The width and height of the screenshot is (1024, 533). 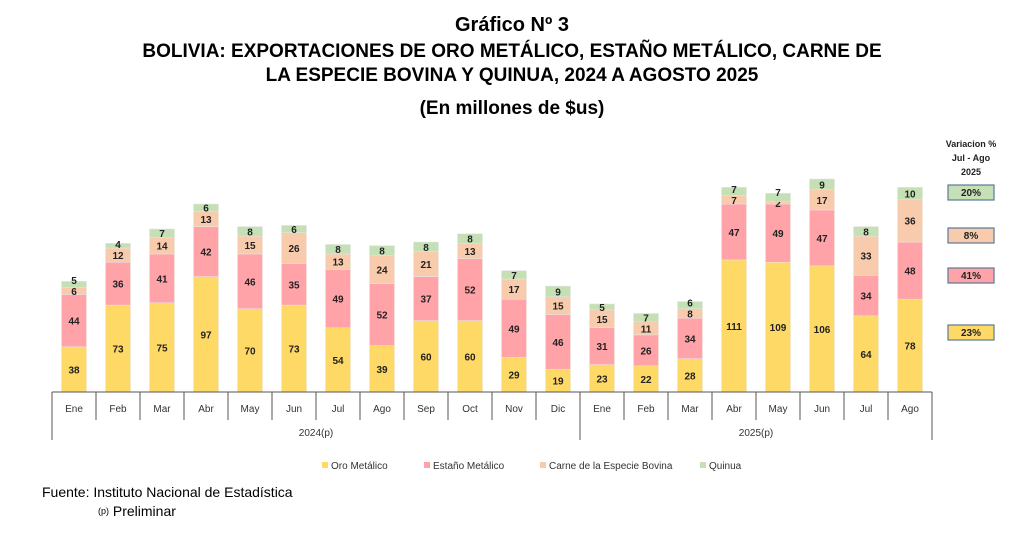 I want to click on note-mark: (p), so click(x=103, y=511).